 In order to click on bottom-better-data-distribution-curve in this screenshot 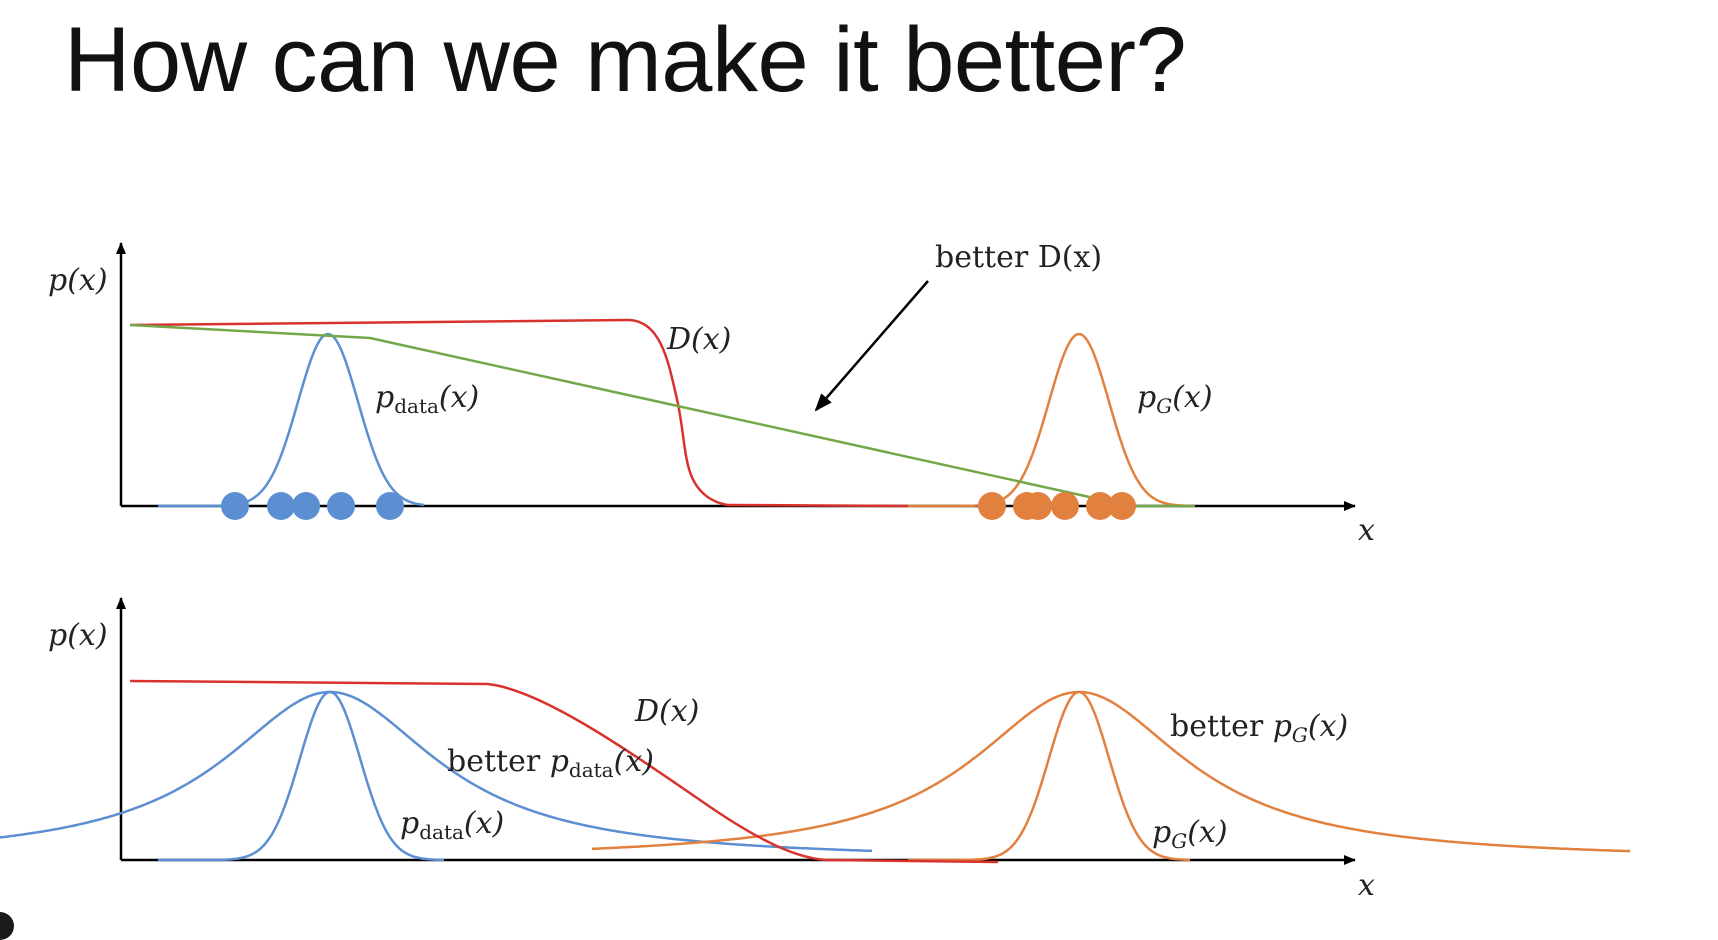, I will do `click(436, 771)`.